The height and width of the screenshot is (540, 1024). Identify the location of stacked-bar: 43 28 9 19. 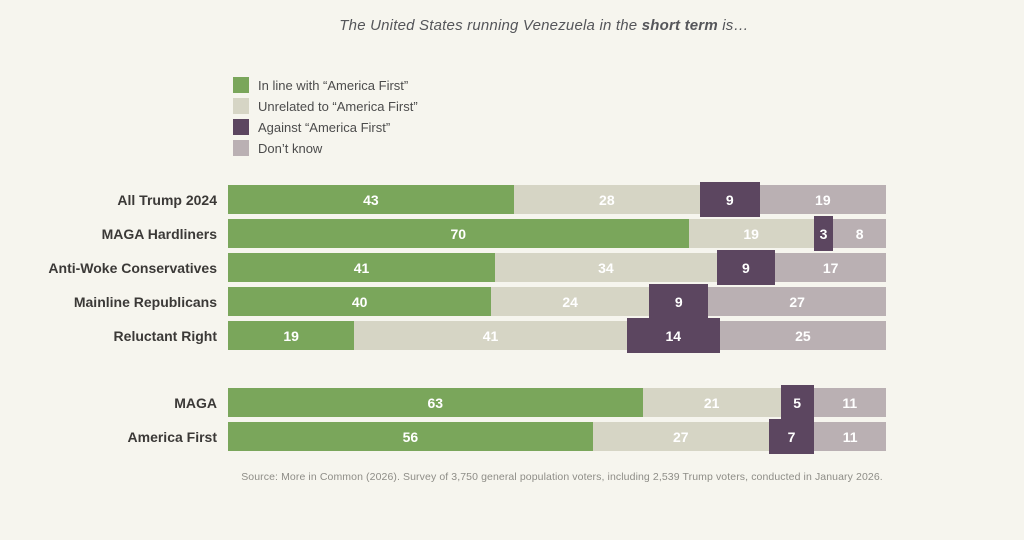
(557, 199).